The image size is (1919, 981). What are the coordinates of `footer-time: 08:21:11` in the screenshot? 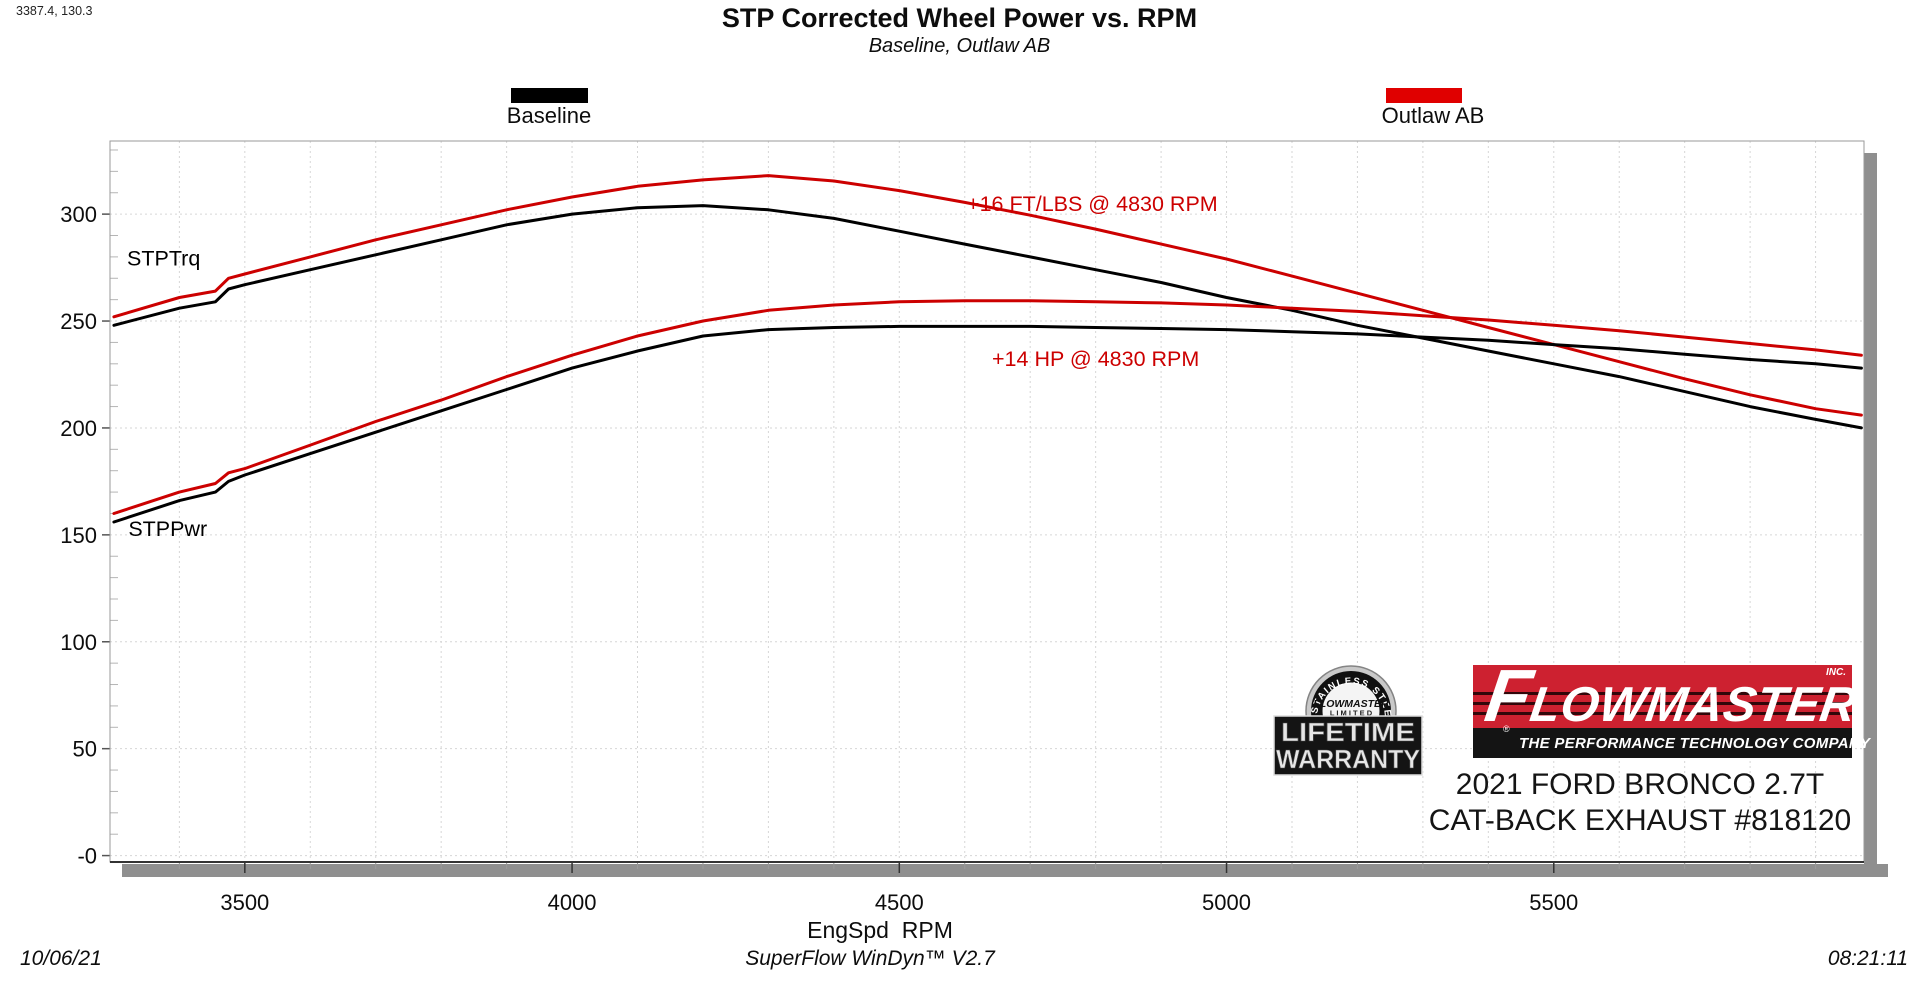 It's located at (1867, 958).